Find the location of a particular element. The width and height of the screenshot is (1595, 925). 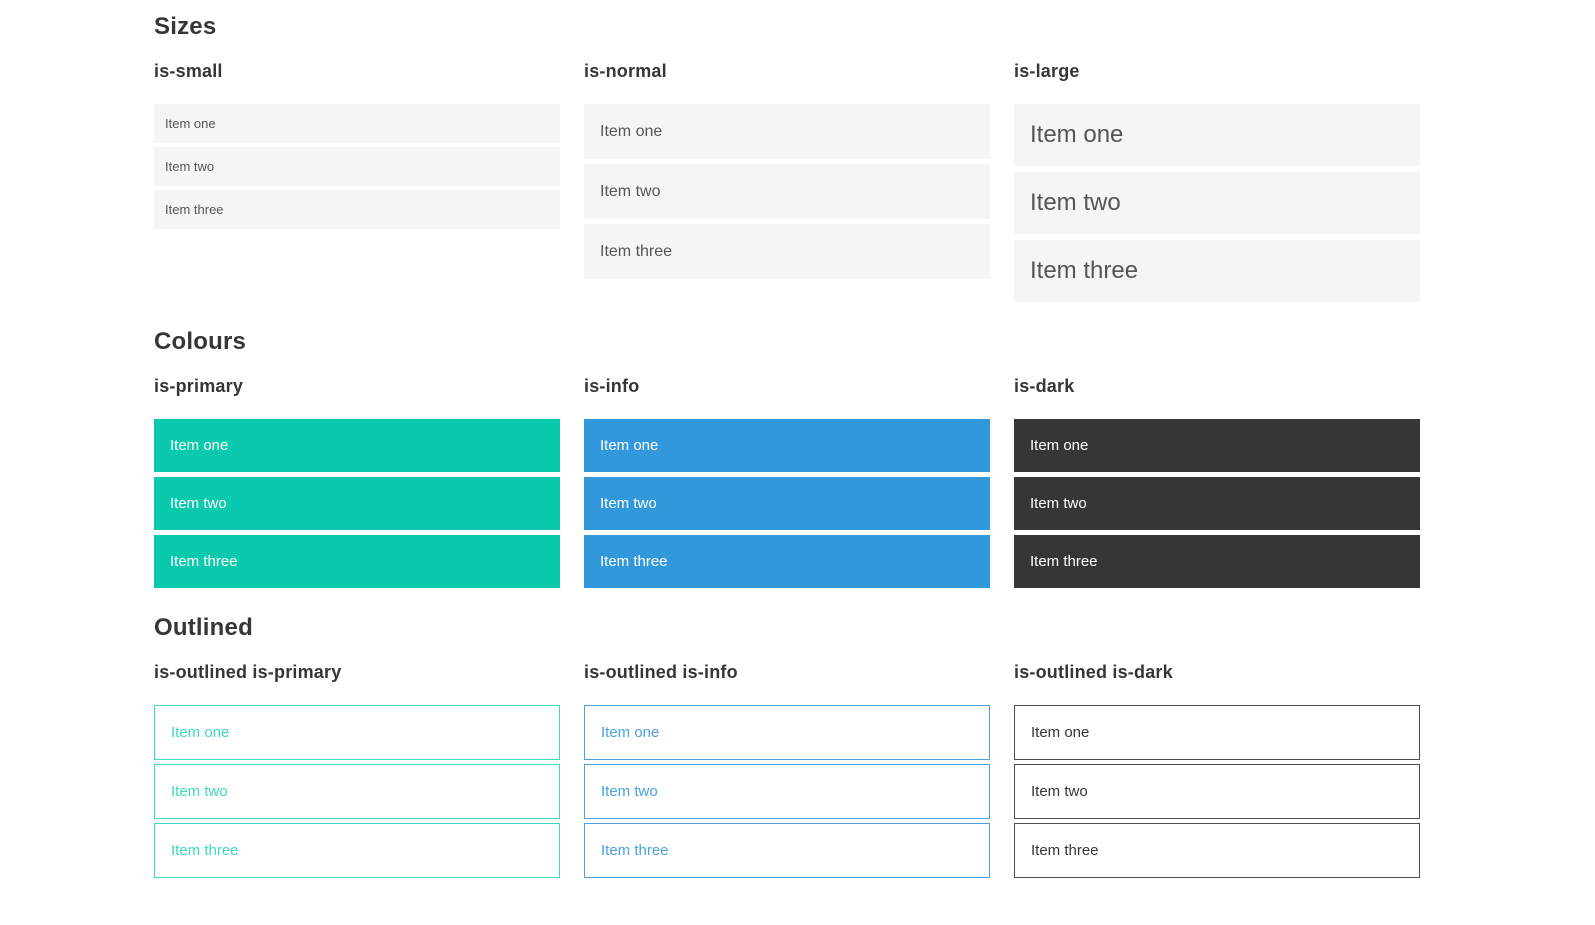

item-list-info: Item one Item two Item three is located at coordinates (787, 503).